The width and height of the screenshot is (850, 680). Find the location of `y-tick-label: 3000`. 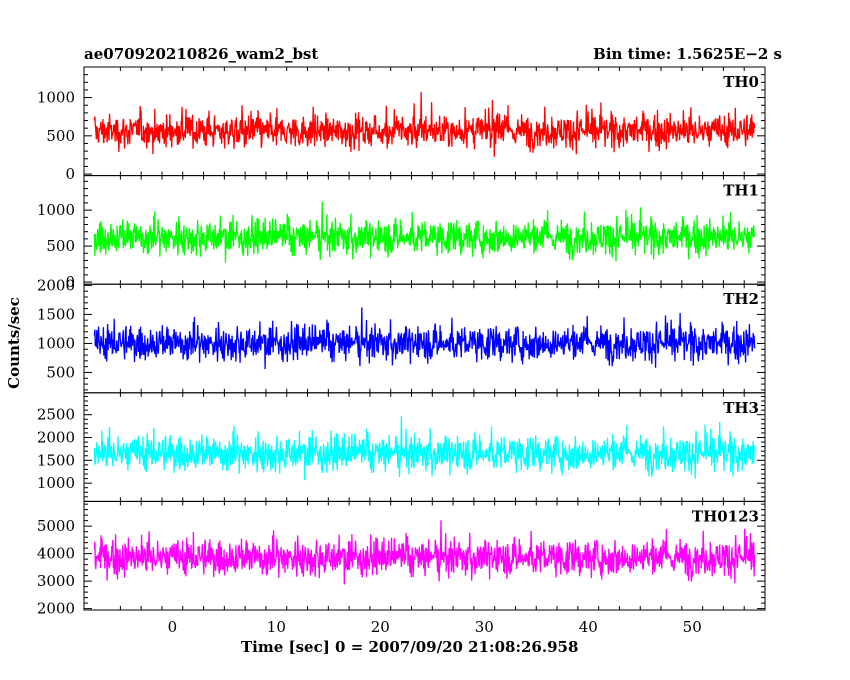

y-tick-label: 3000 is located at coordinates (56, 581).